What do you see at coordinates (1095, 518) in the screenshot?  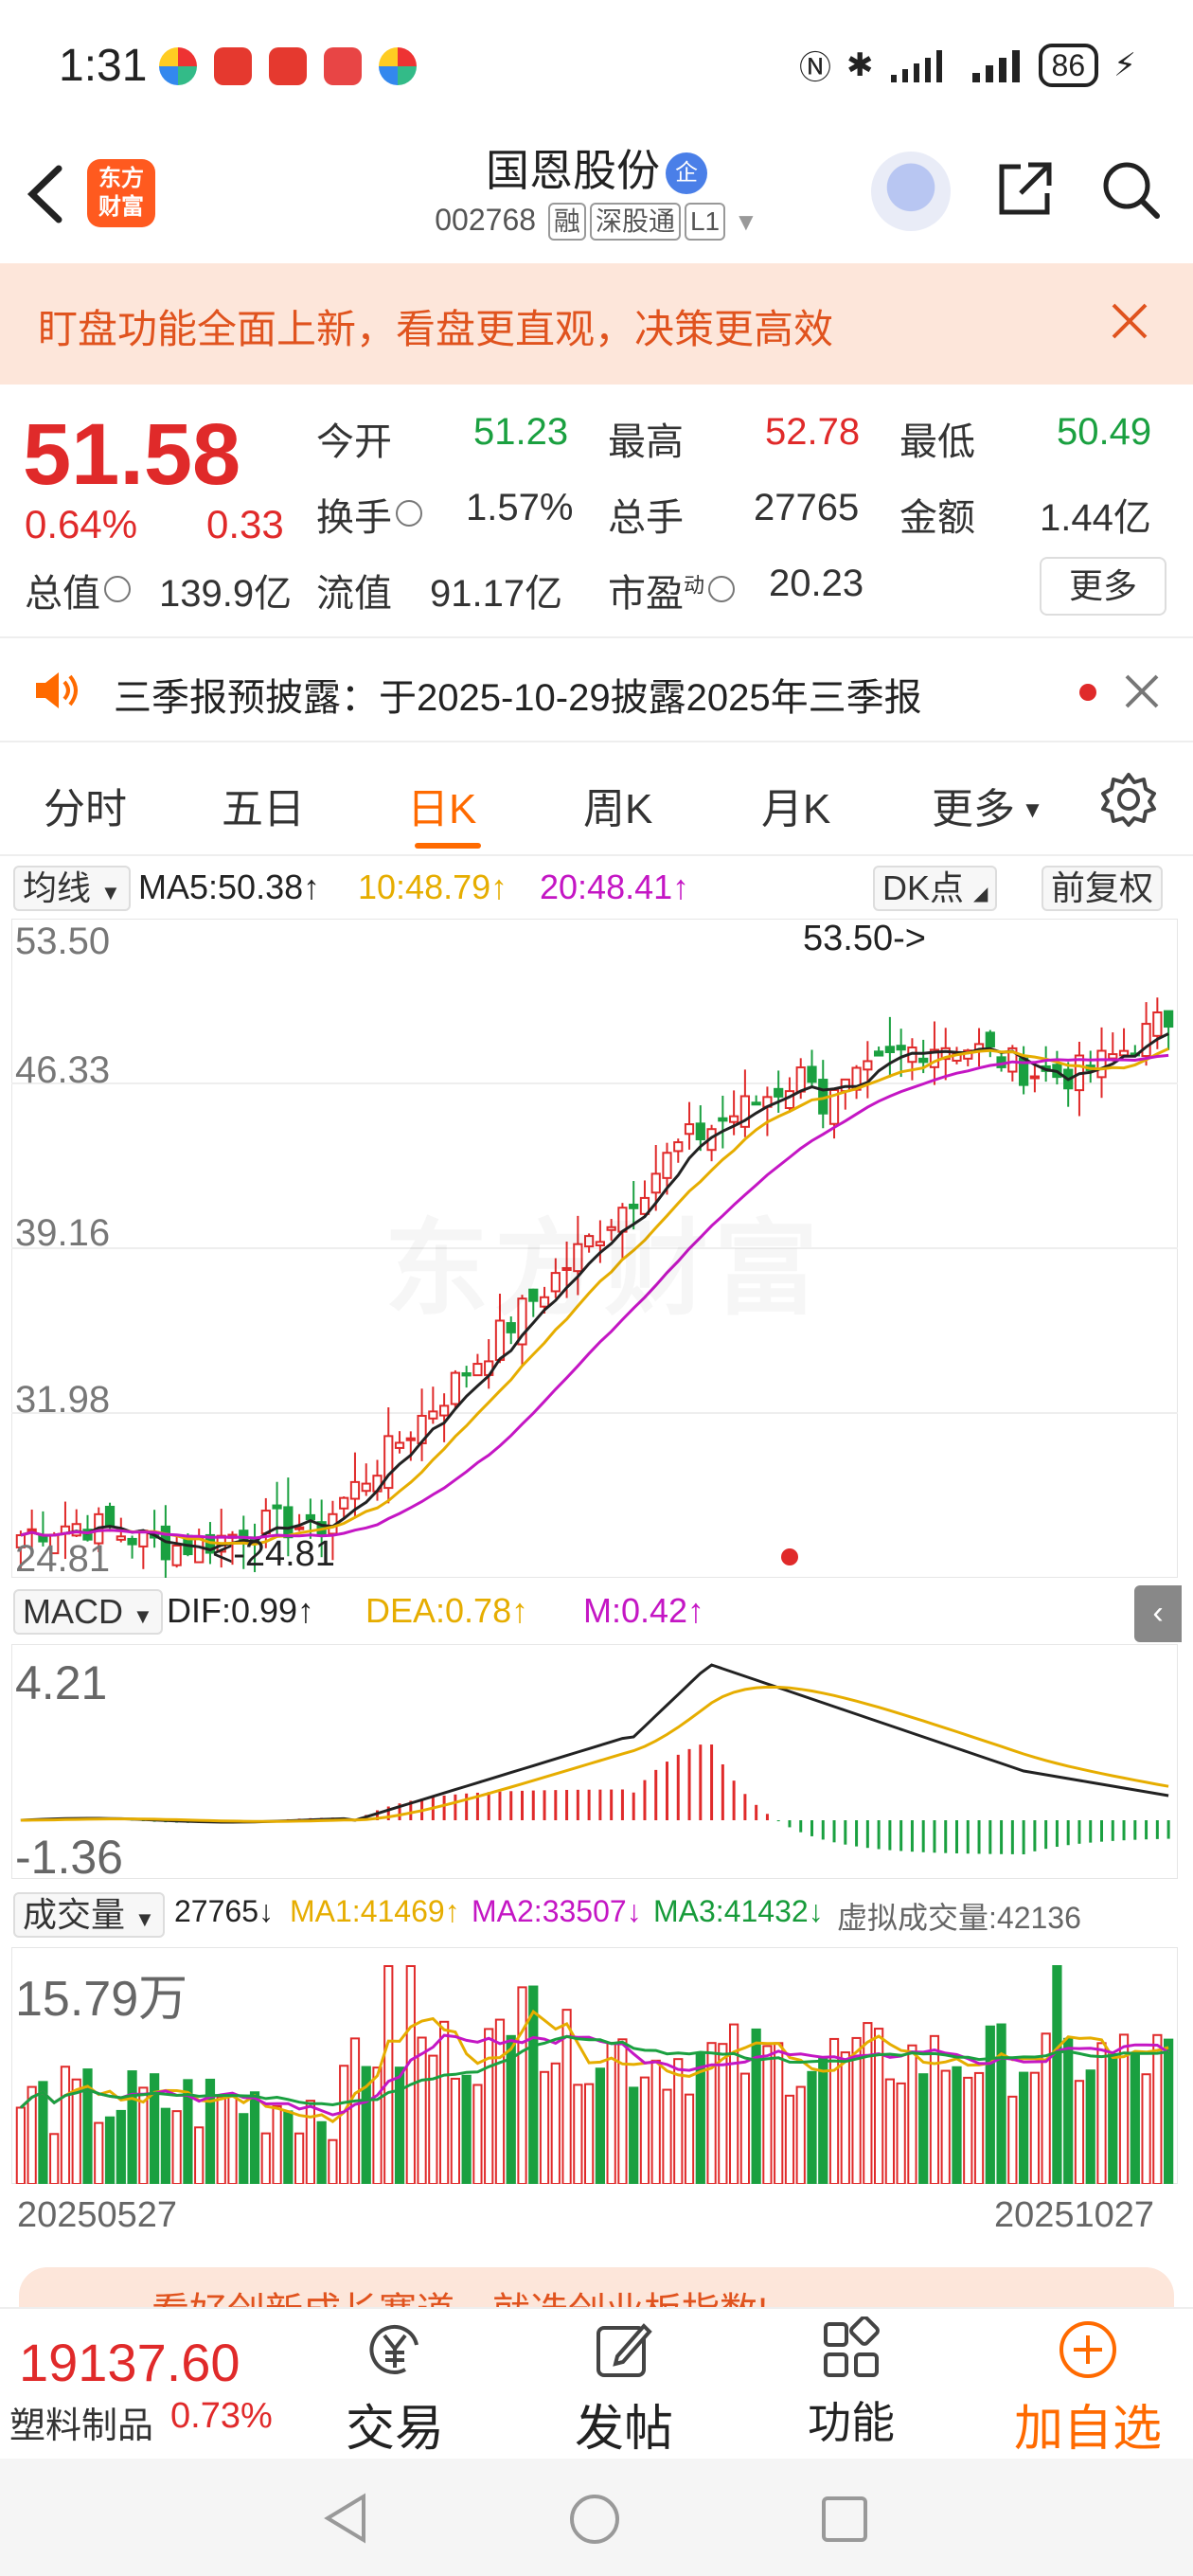 I see `amount-value: 1.44亿` at bounding box center [1095, 518].